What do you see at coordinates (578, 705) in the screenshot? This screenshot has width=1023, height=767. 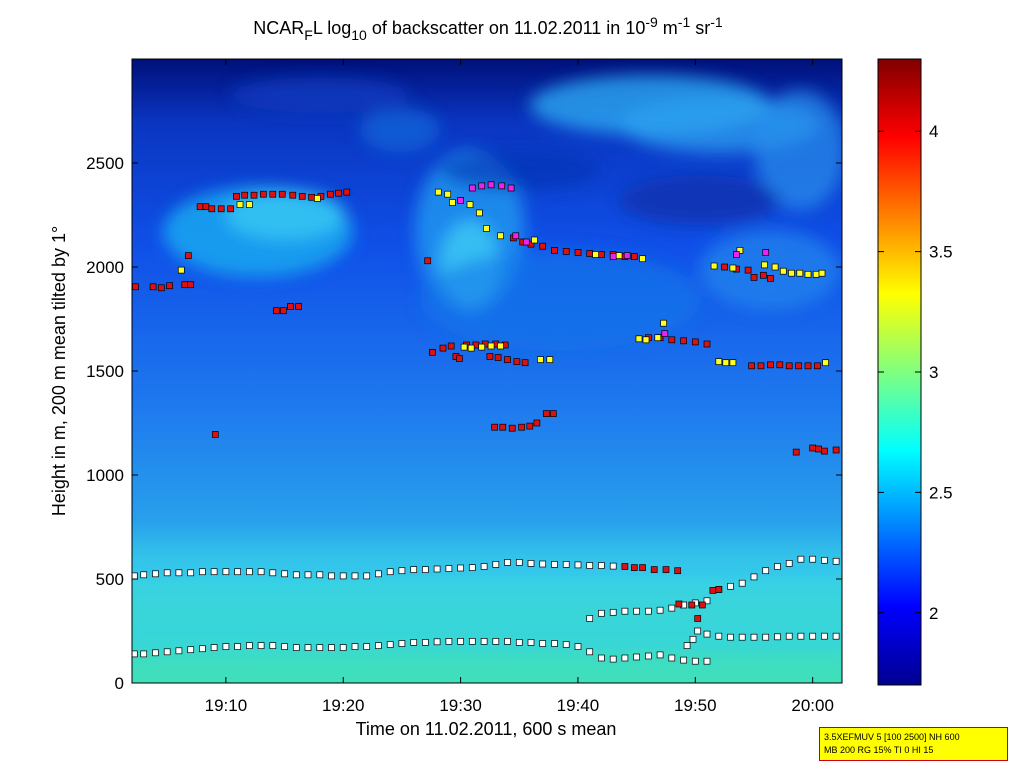 I see `x-tick-label: 19:40` at bounding box center [578, 705].